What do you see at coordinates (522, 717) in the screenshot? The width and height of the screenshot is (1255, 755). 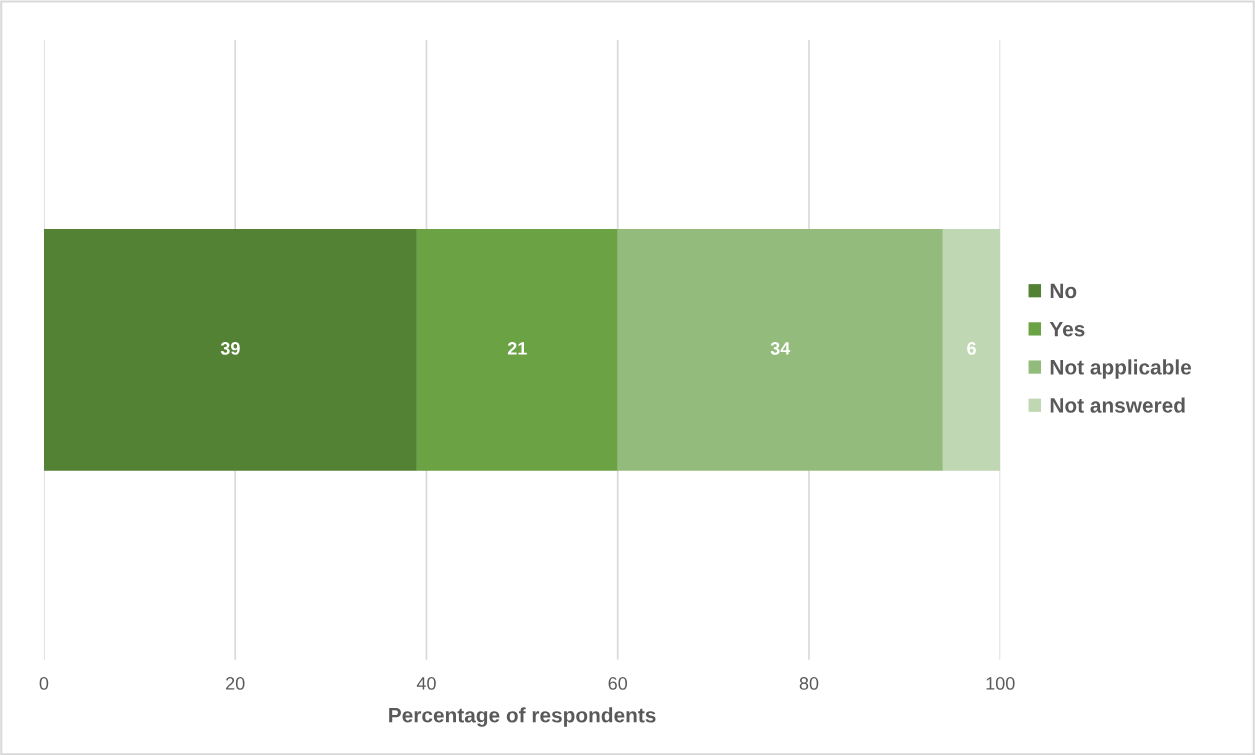 I see `x-axis-title: Percentage of respondents` at bounding box center [522, 717].